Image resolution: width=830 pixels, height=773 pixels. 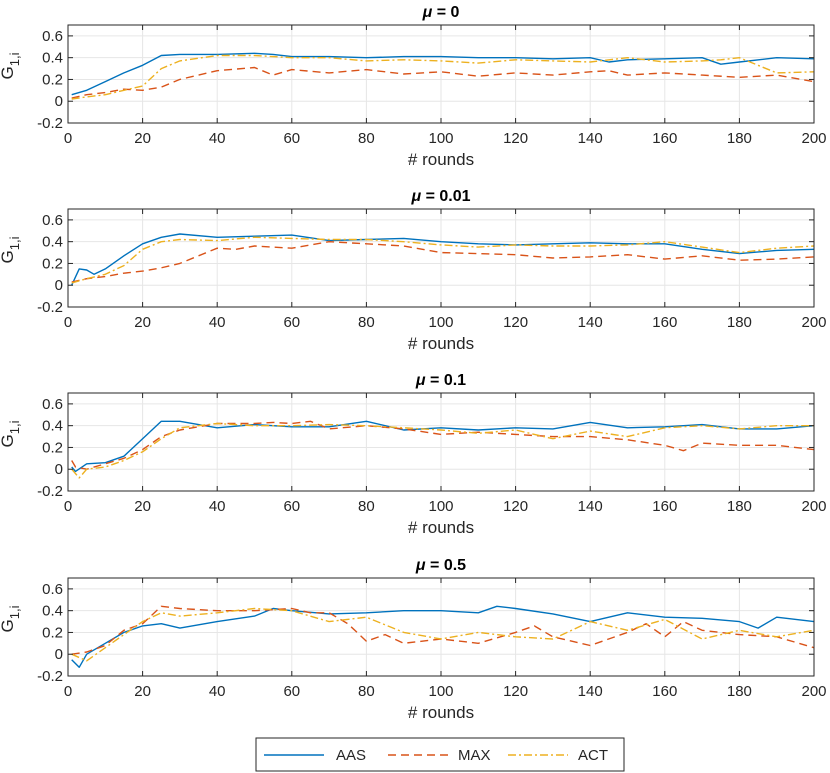 I want to click on title-text: = 0.1, so click(x=446, y=380).